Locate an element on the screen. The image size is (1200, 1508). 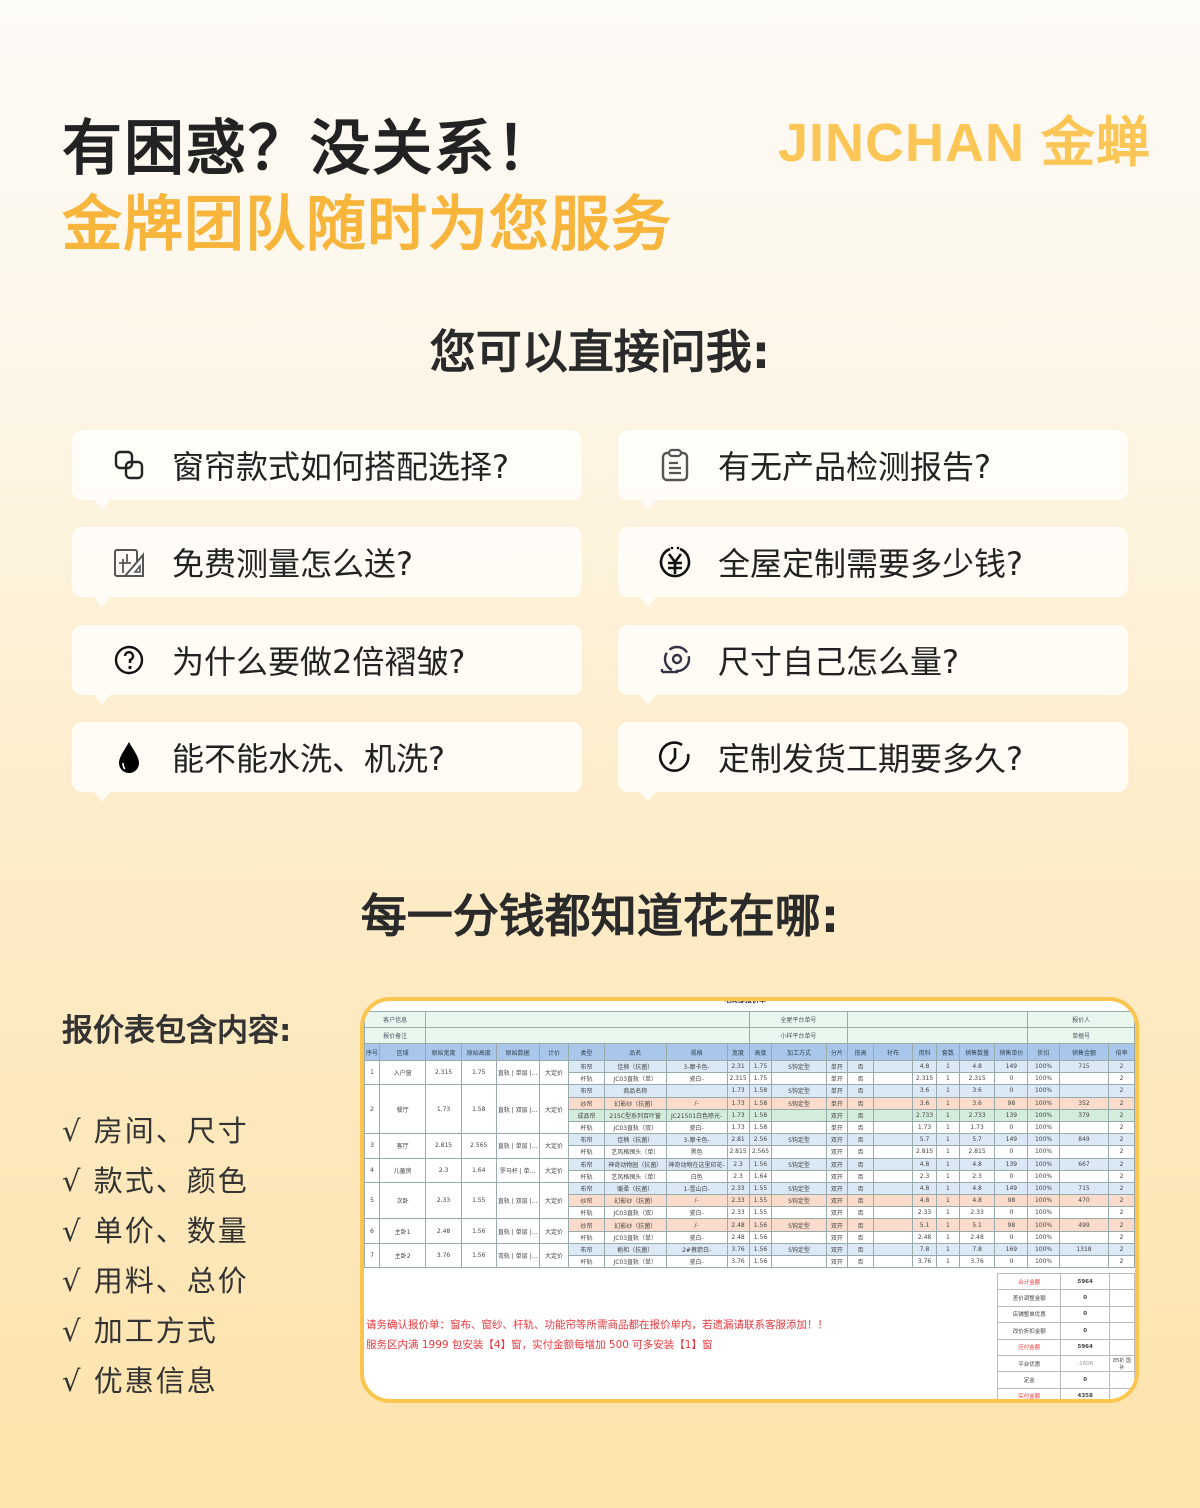
question-card: 尺寸自己怎么量? is located at coordinates (873, 665).